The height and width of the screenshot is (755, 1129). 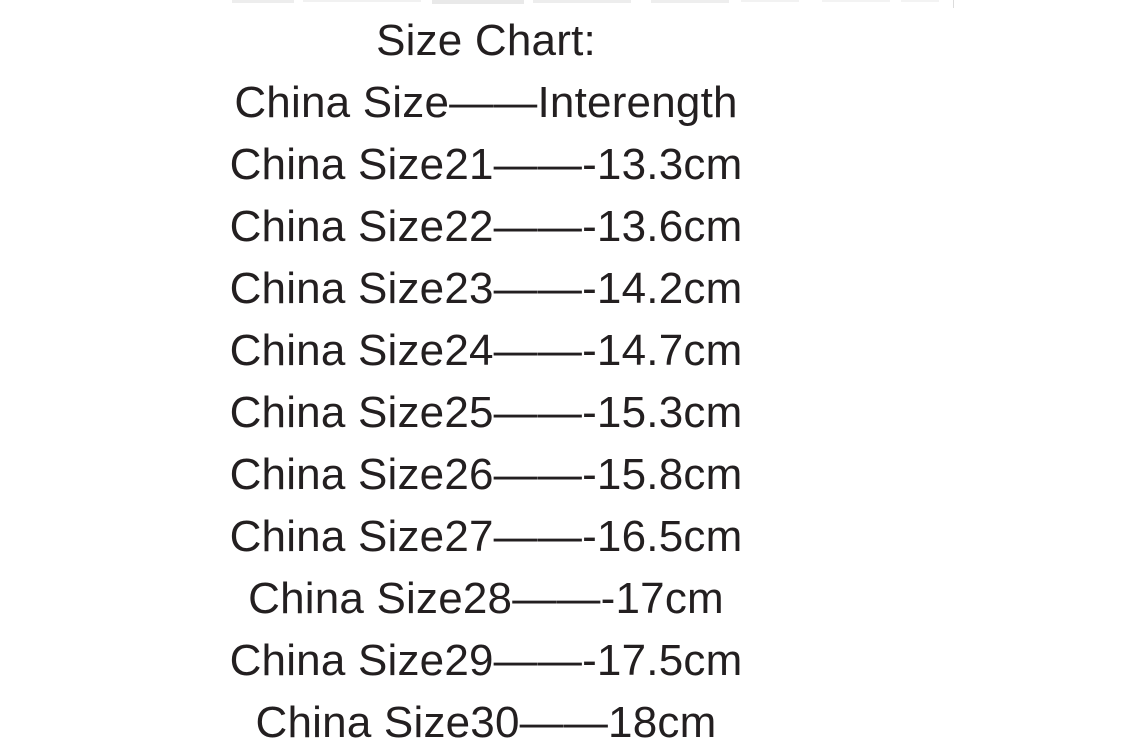 I want to click on size-chart-title: Size Chart:, so click(x=486, y=40).